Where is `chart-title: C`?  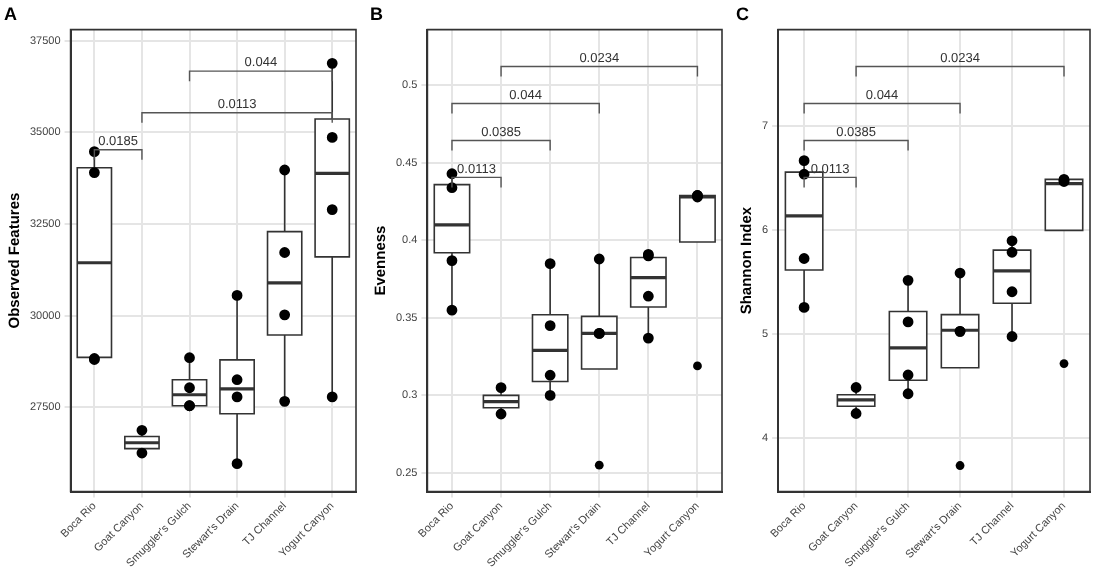 chart-title: C is located at coordinates (743, 13).